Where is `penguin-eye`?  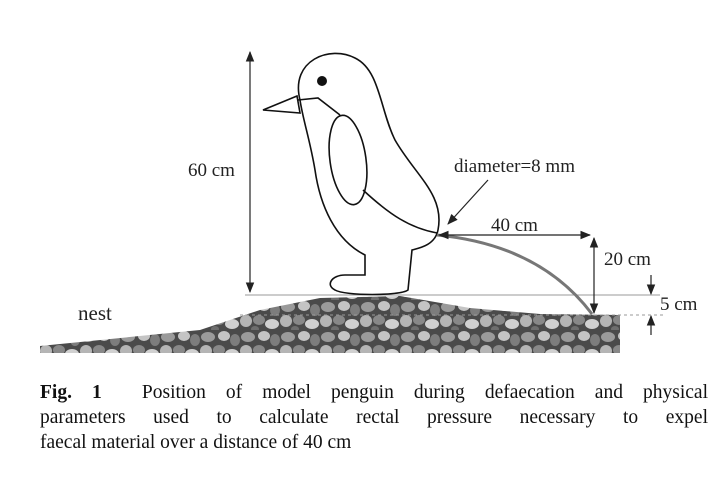 penguin-eye is located at coordinates (322, 81).